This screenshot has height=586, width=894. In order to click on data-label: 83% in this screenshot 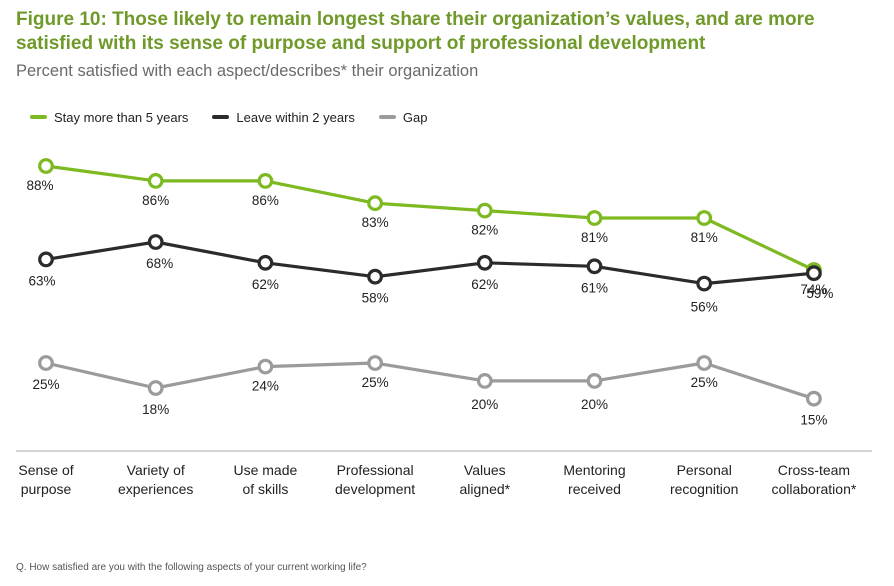, I will do `click(375, 222)`.